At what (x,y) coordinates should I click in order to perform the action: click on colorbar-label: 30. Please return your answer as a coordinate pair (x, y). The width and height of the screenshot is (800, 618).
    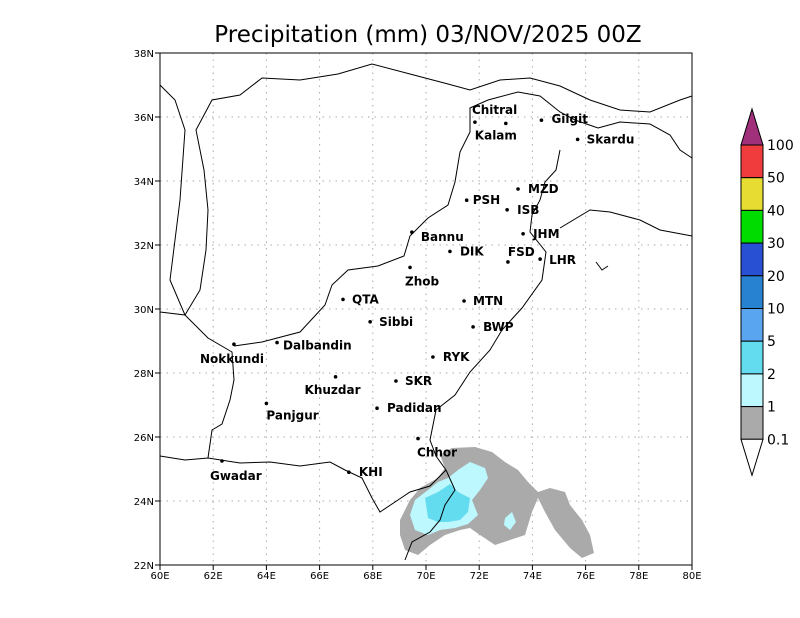
    Looking at the image, I should click on (776, 244).